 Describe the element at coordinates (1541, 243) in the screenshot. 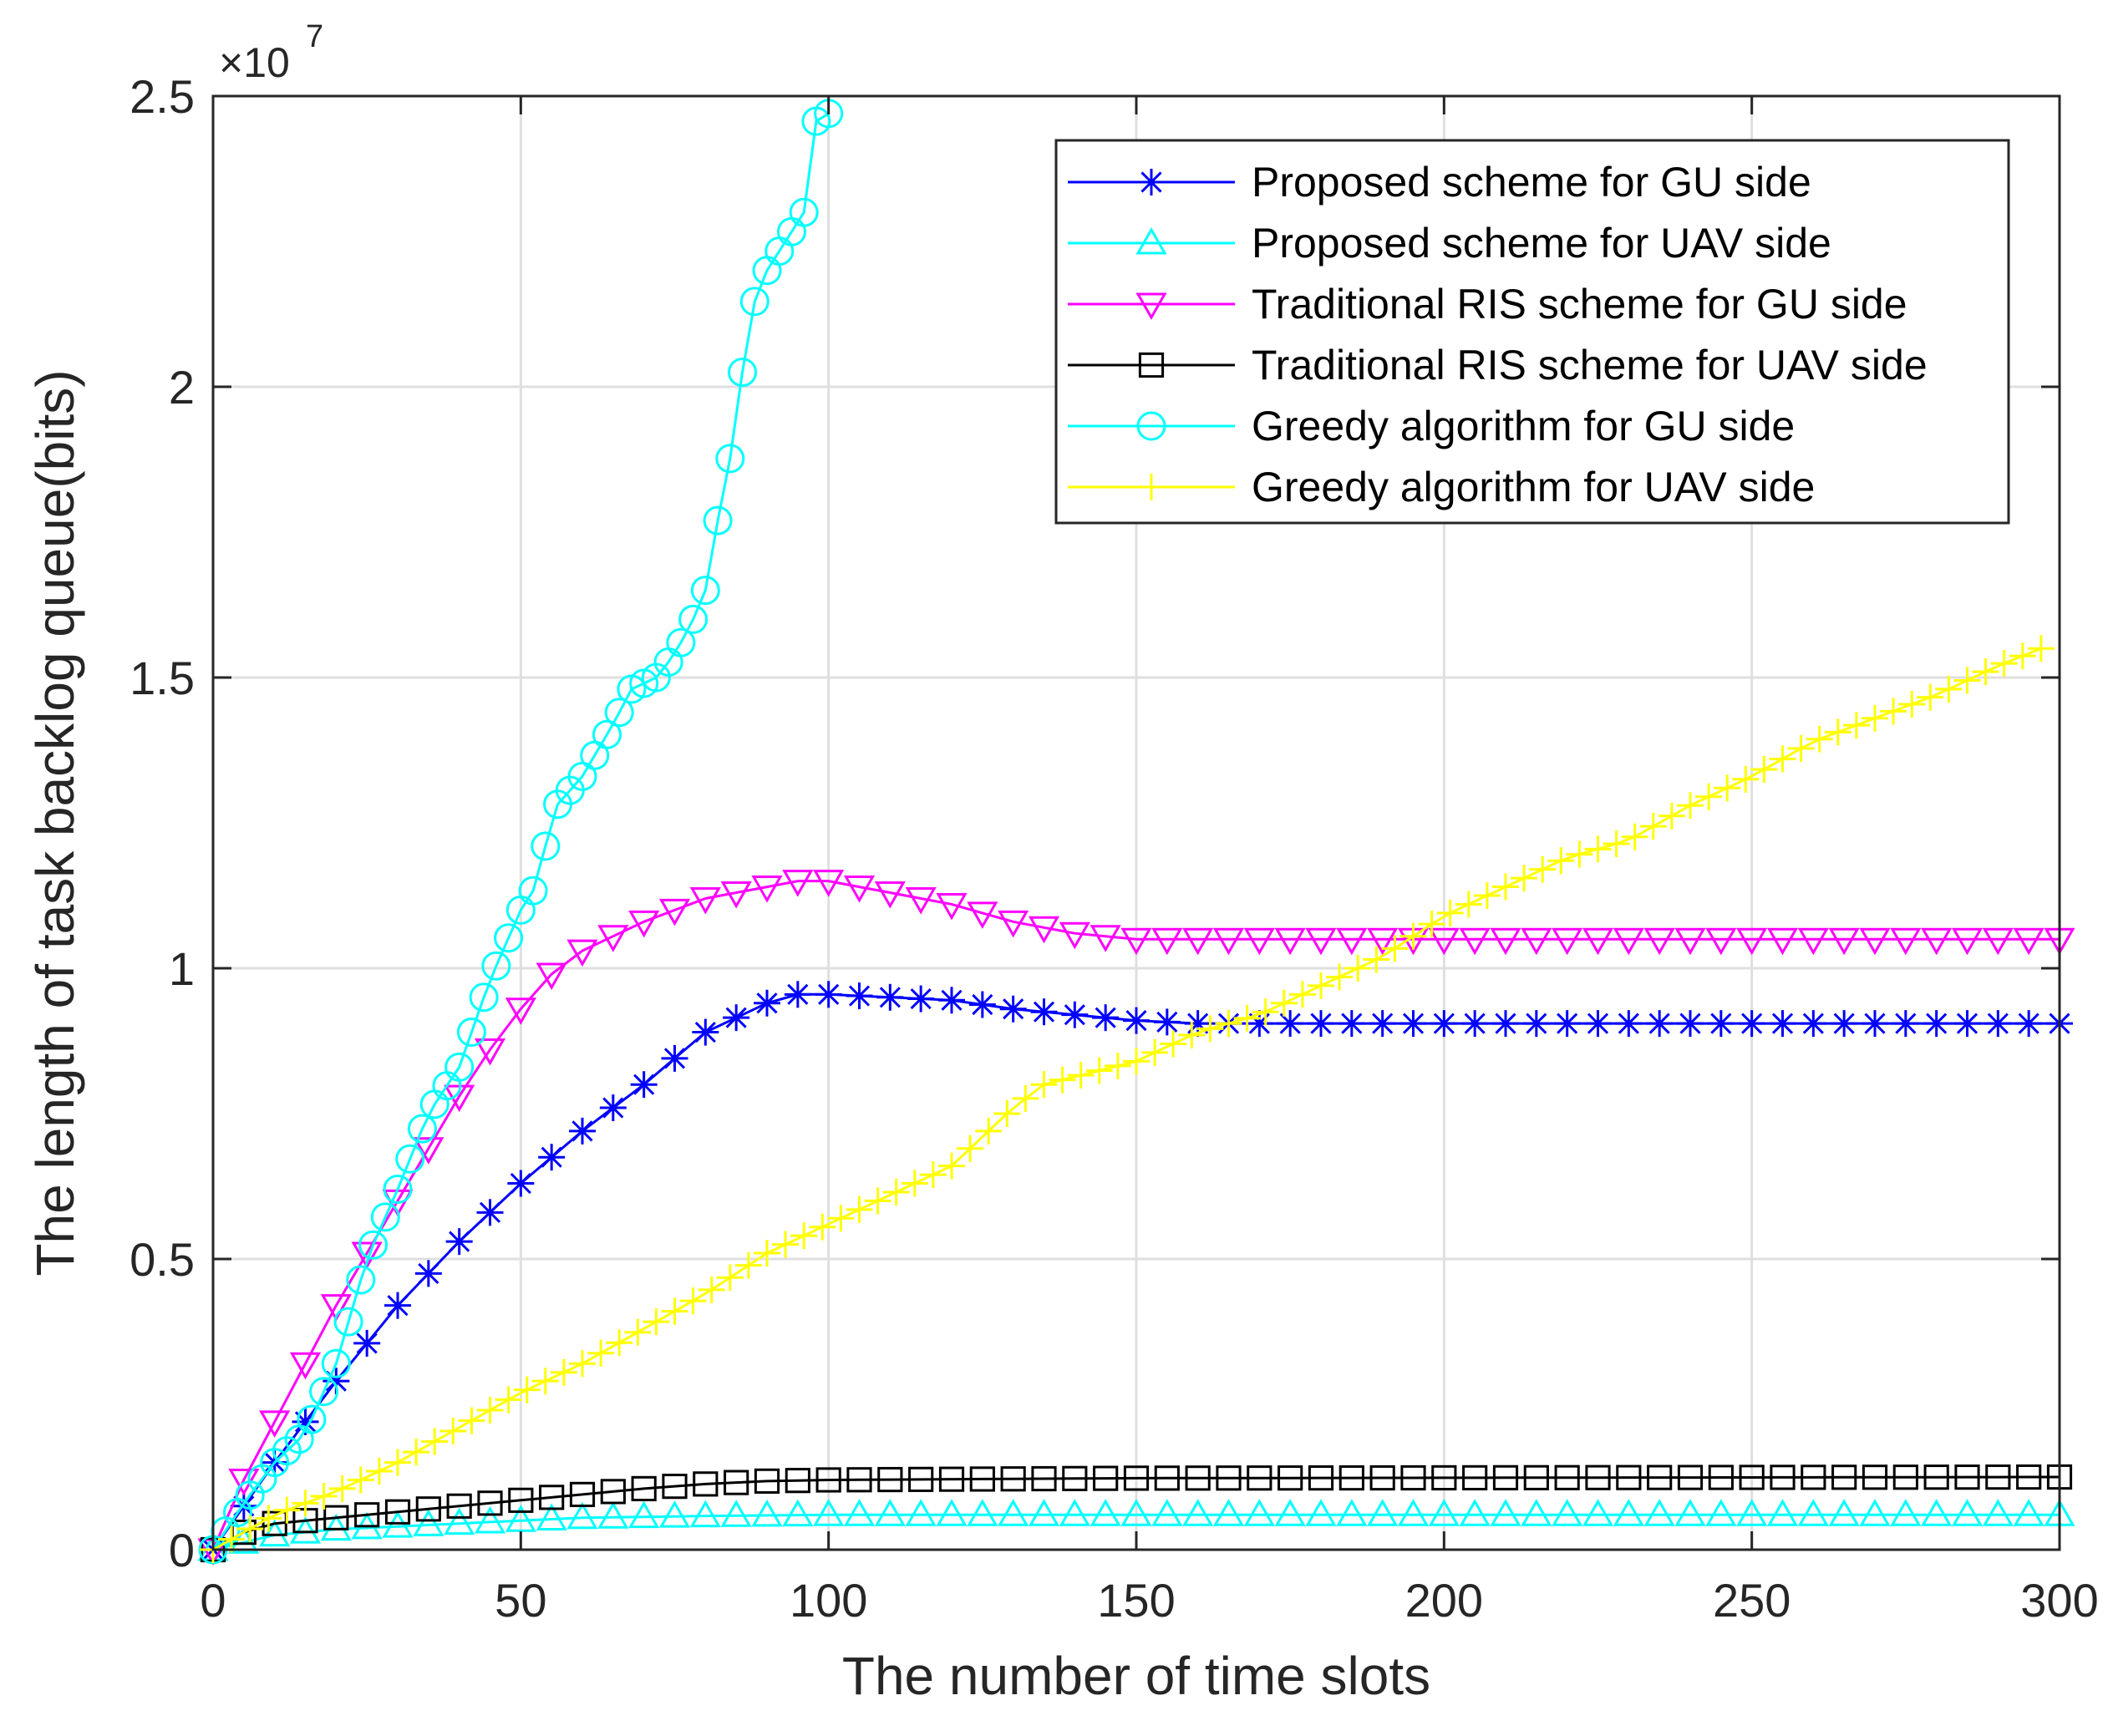

I see `legend-label: Proposed scheme for UAV side` at that location.